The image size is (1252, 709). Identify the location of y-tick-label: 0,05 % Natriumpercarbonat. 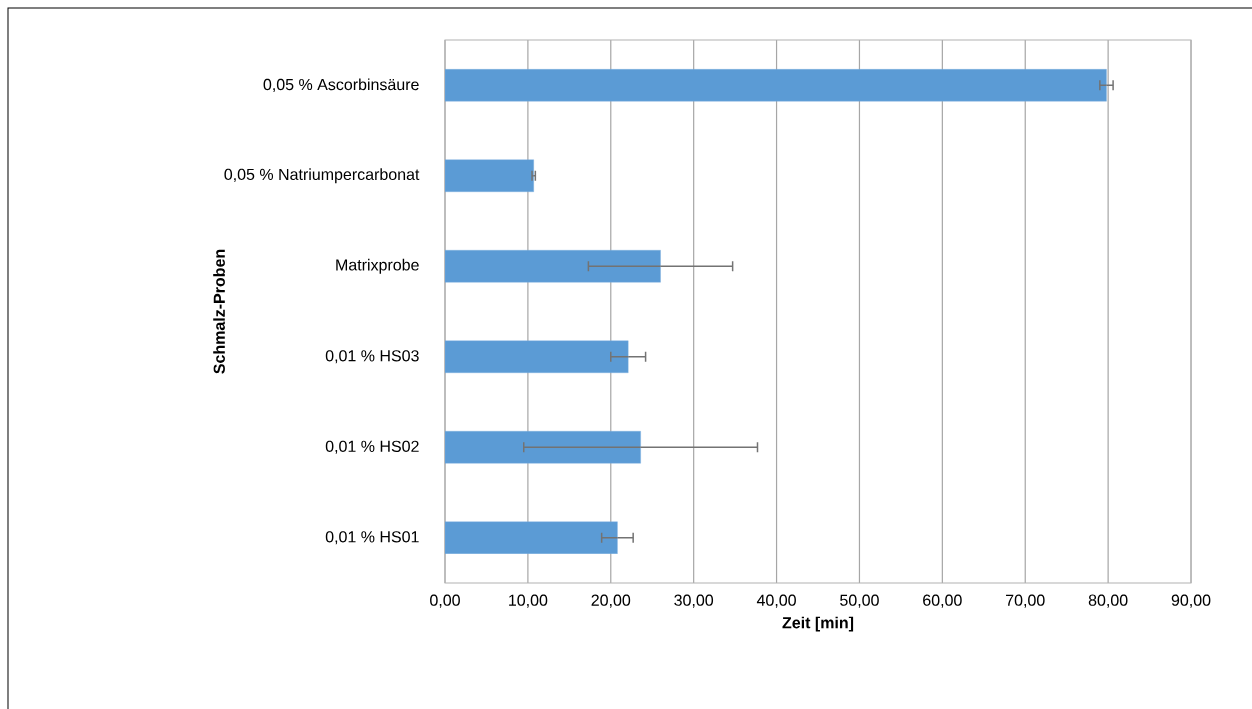
(322, 176).